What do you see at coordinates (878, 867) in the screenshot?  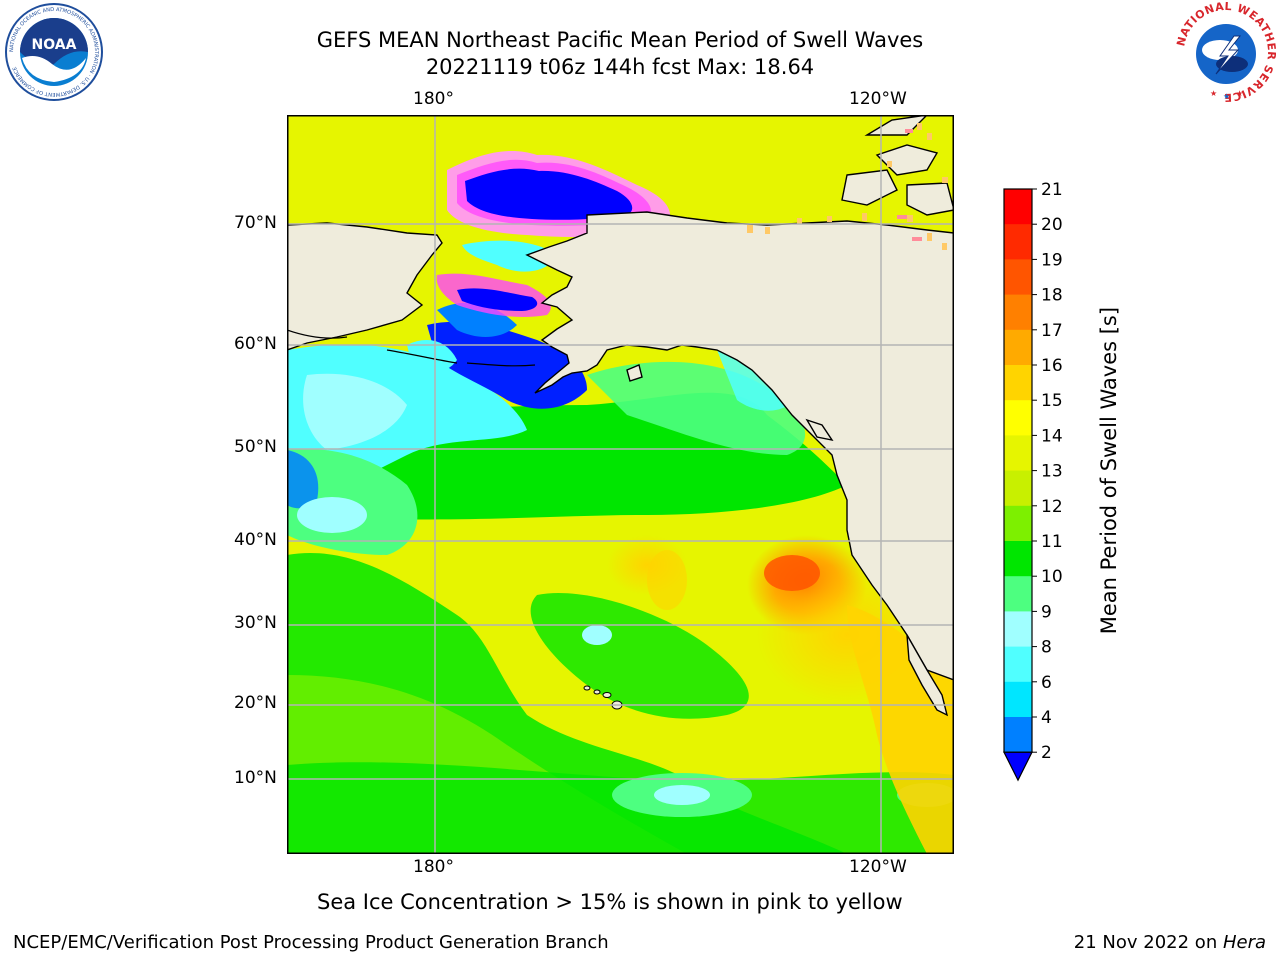 I see `lon-label-bottom-120w: 120°W` at bounding box center [878, 867].